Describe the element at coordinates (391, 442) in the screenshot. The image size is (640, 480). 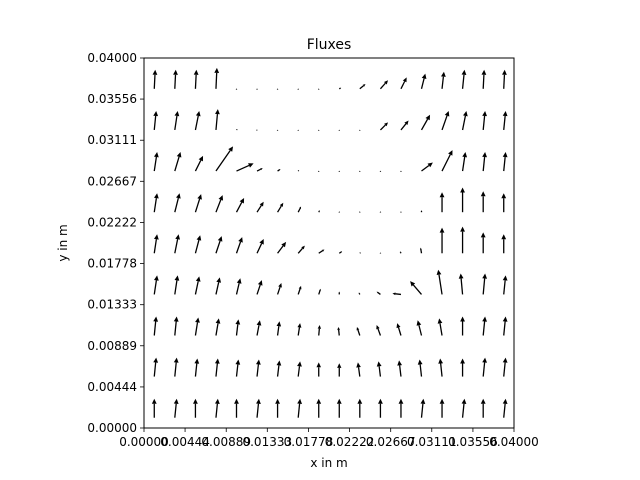
I see `x-tick-label: 0.02667` at that location.